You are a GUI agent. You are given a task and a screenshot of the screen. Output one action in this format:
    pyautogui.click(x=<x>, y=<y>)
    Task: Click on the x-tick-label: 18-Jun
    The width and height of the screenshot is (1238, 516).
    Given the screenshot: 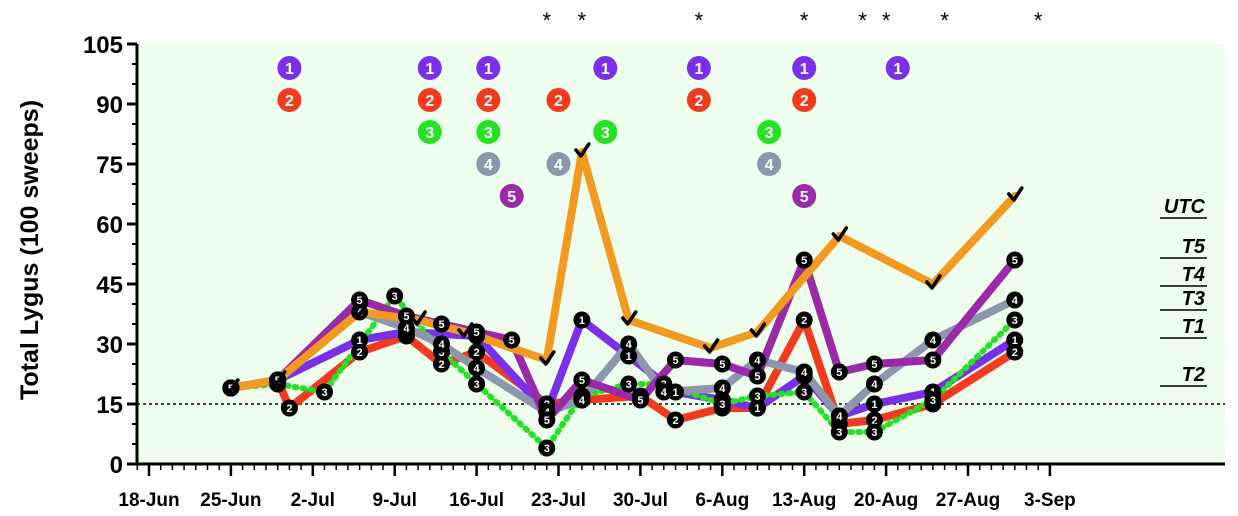 What is the action you would take?
    pyautogui.click(x=148, y=500)
    